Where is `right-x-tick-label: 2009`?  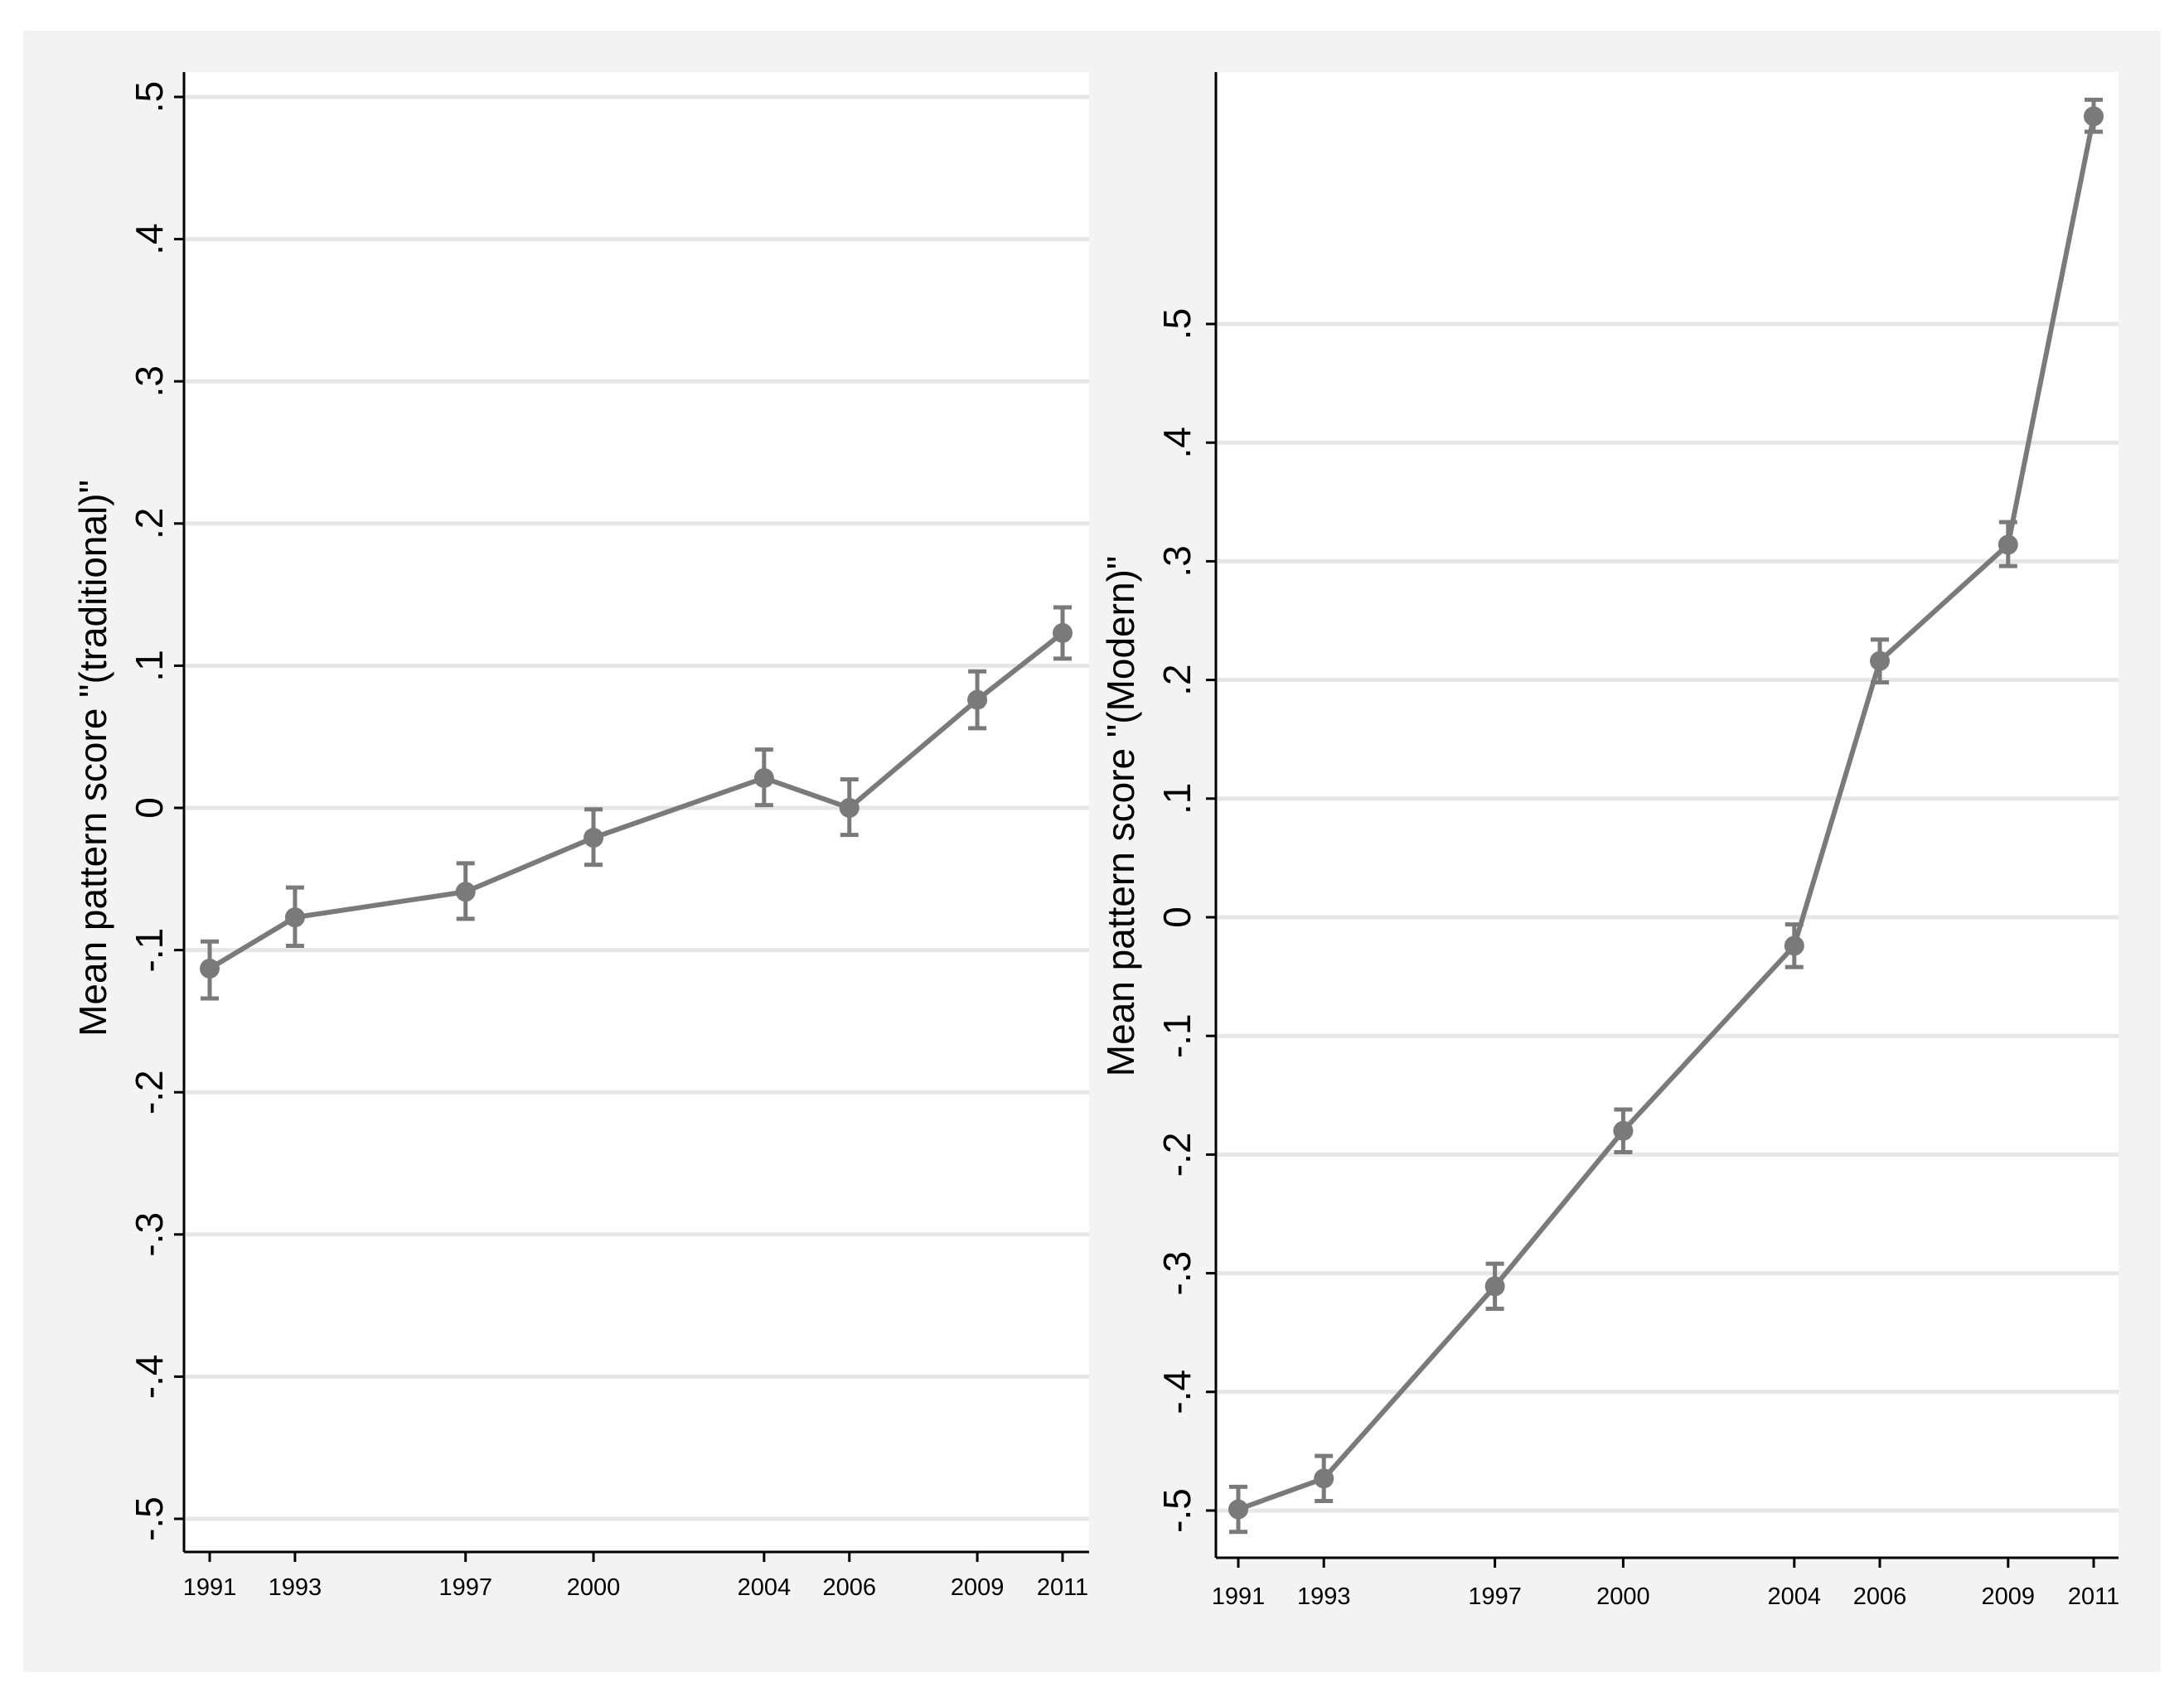
right-x-tick-label: 2009 is located at coordinates (2009, 1596).